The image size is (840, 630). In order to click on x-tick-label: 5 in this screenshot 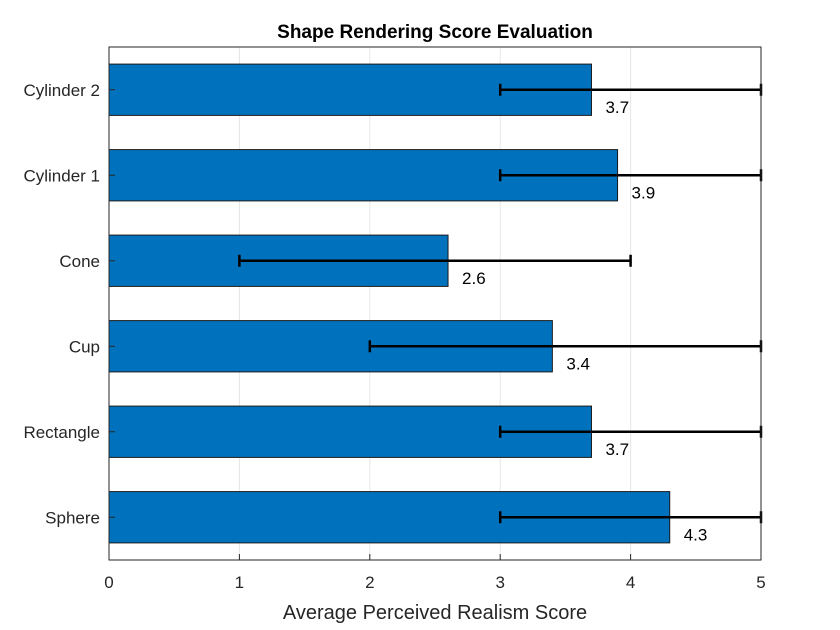, I will do `click(760, 582)`.